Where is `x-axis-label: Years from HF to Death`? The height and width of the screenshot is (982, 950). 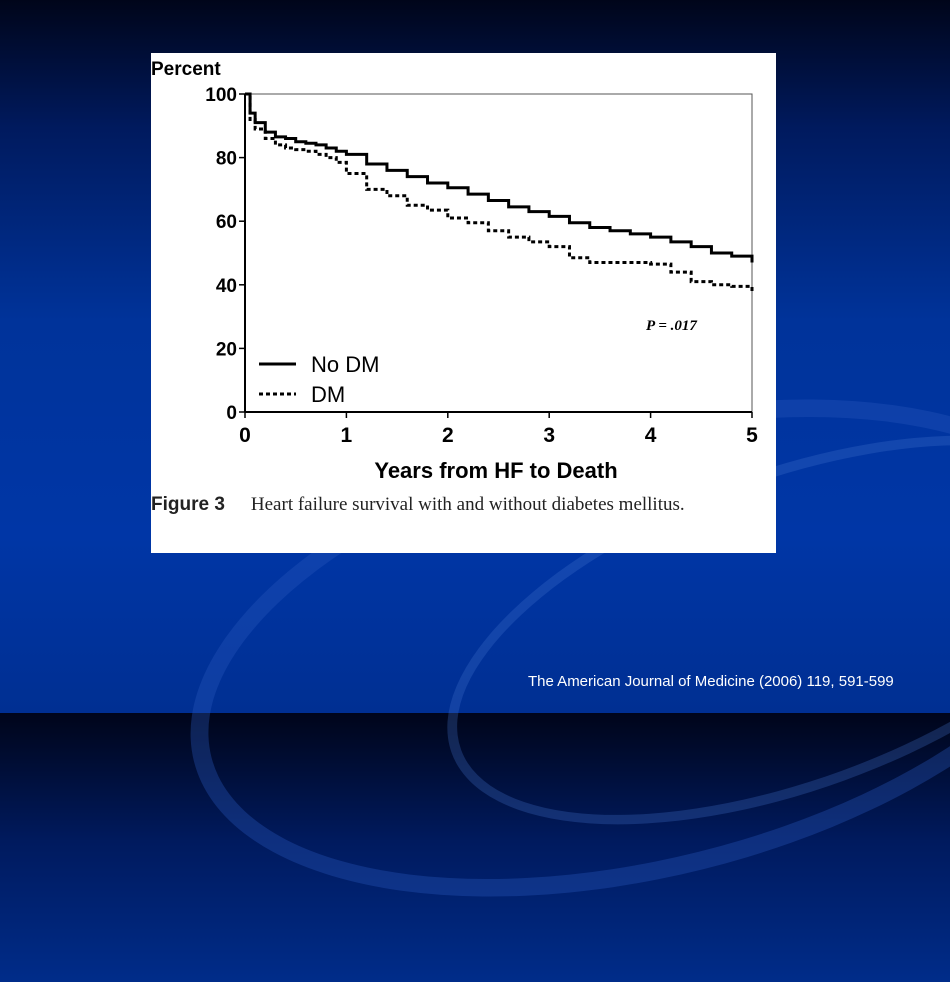
x-axis-label: Years from HF to Death is located at coordinates (495, 470).